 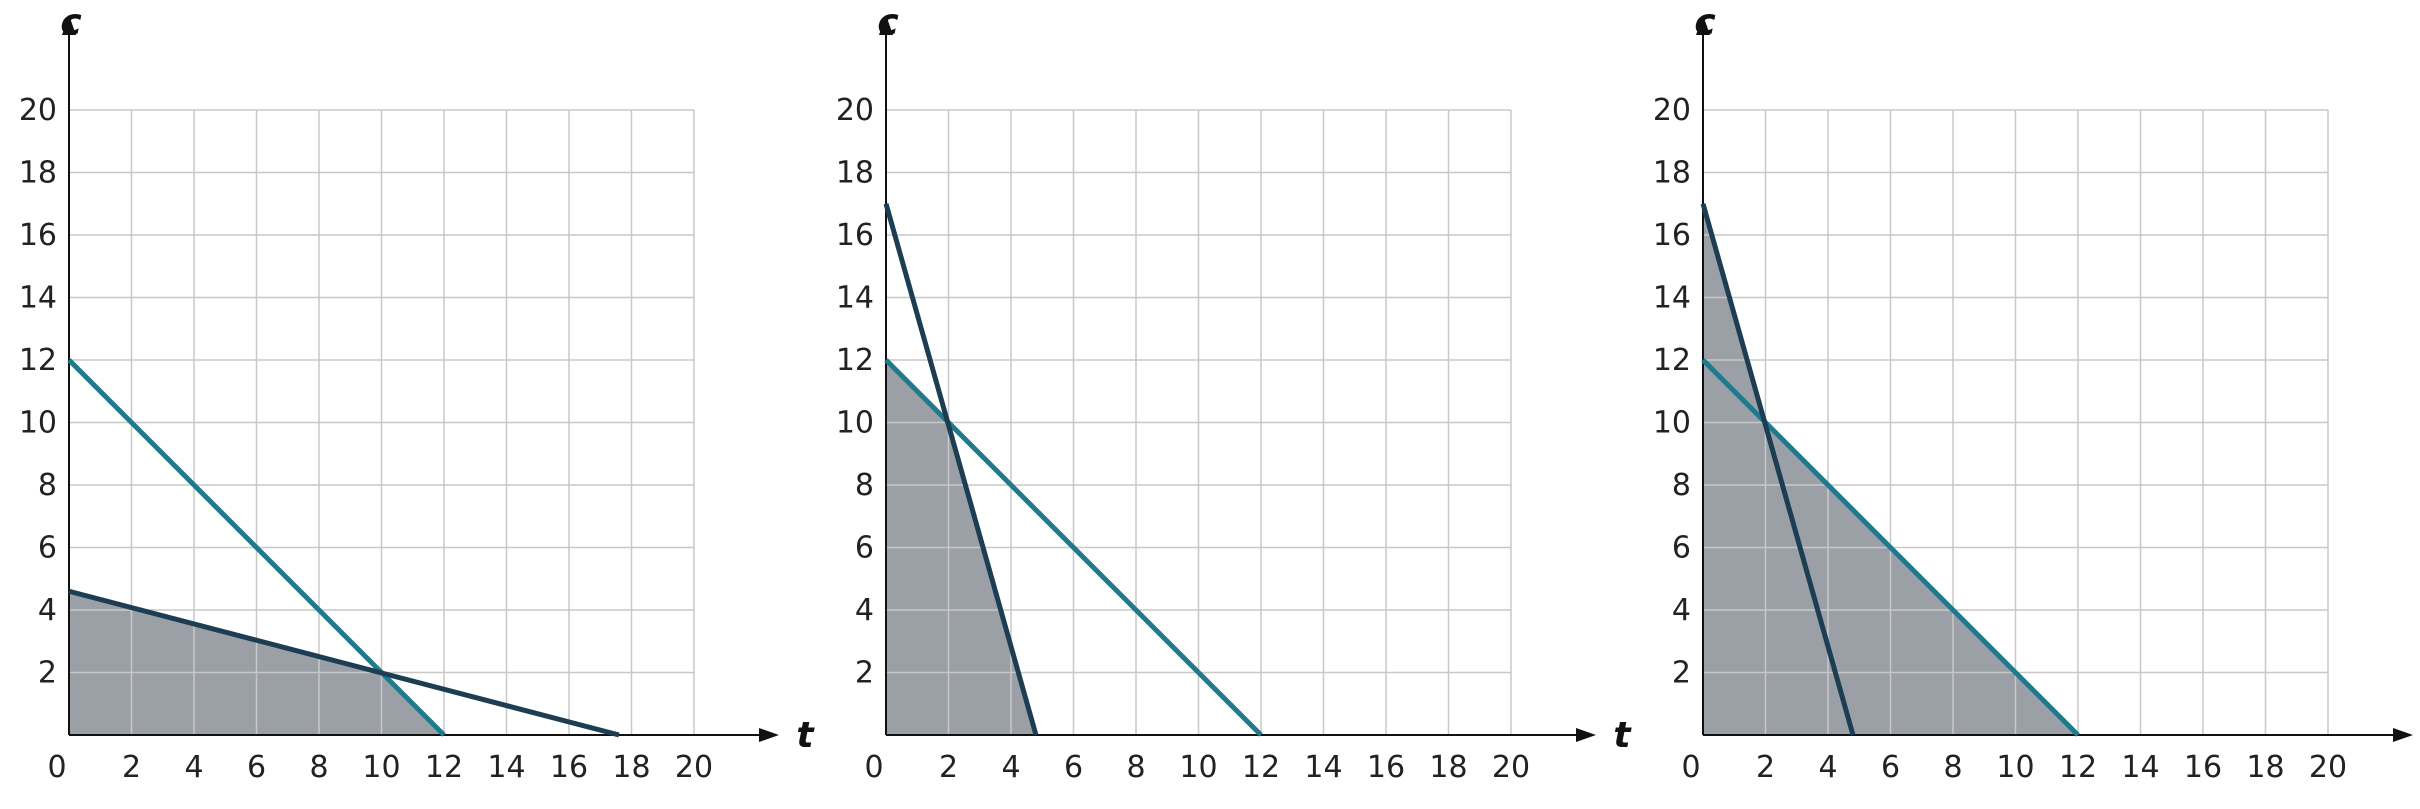 I want to click on shaded-region, so click(x=1890, y=469).